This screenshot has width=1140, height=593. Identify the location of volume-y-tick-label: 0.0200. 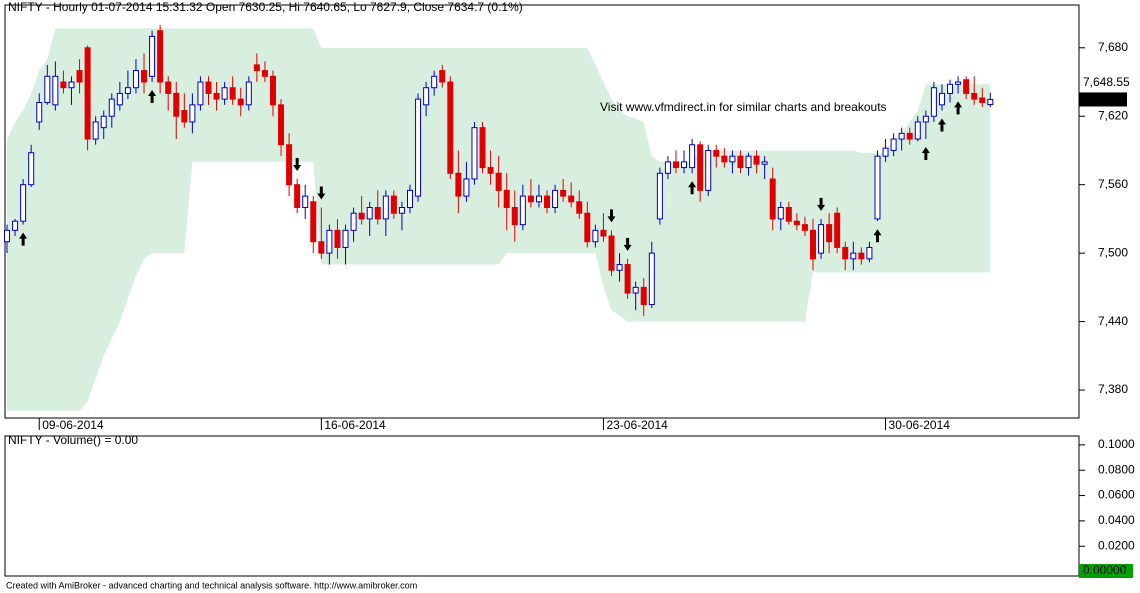
(1116, 545).